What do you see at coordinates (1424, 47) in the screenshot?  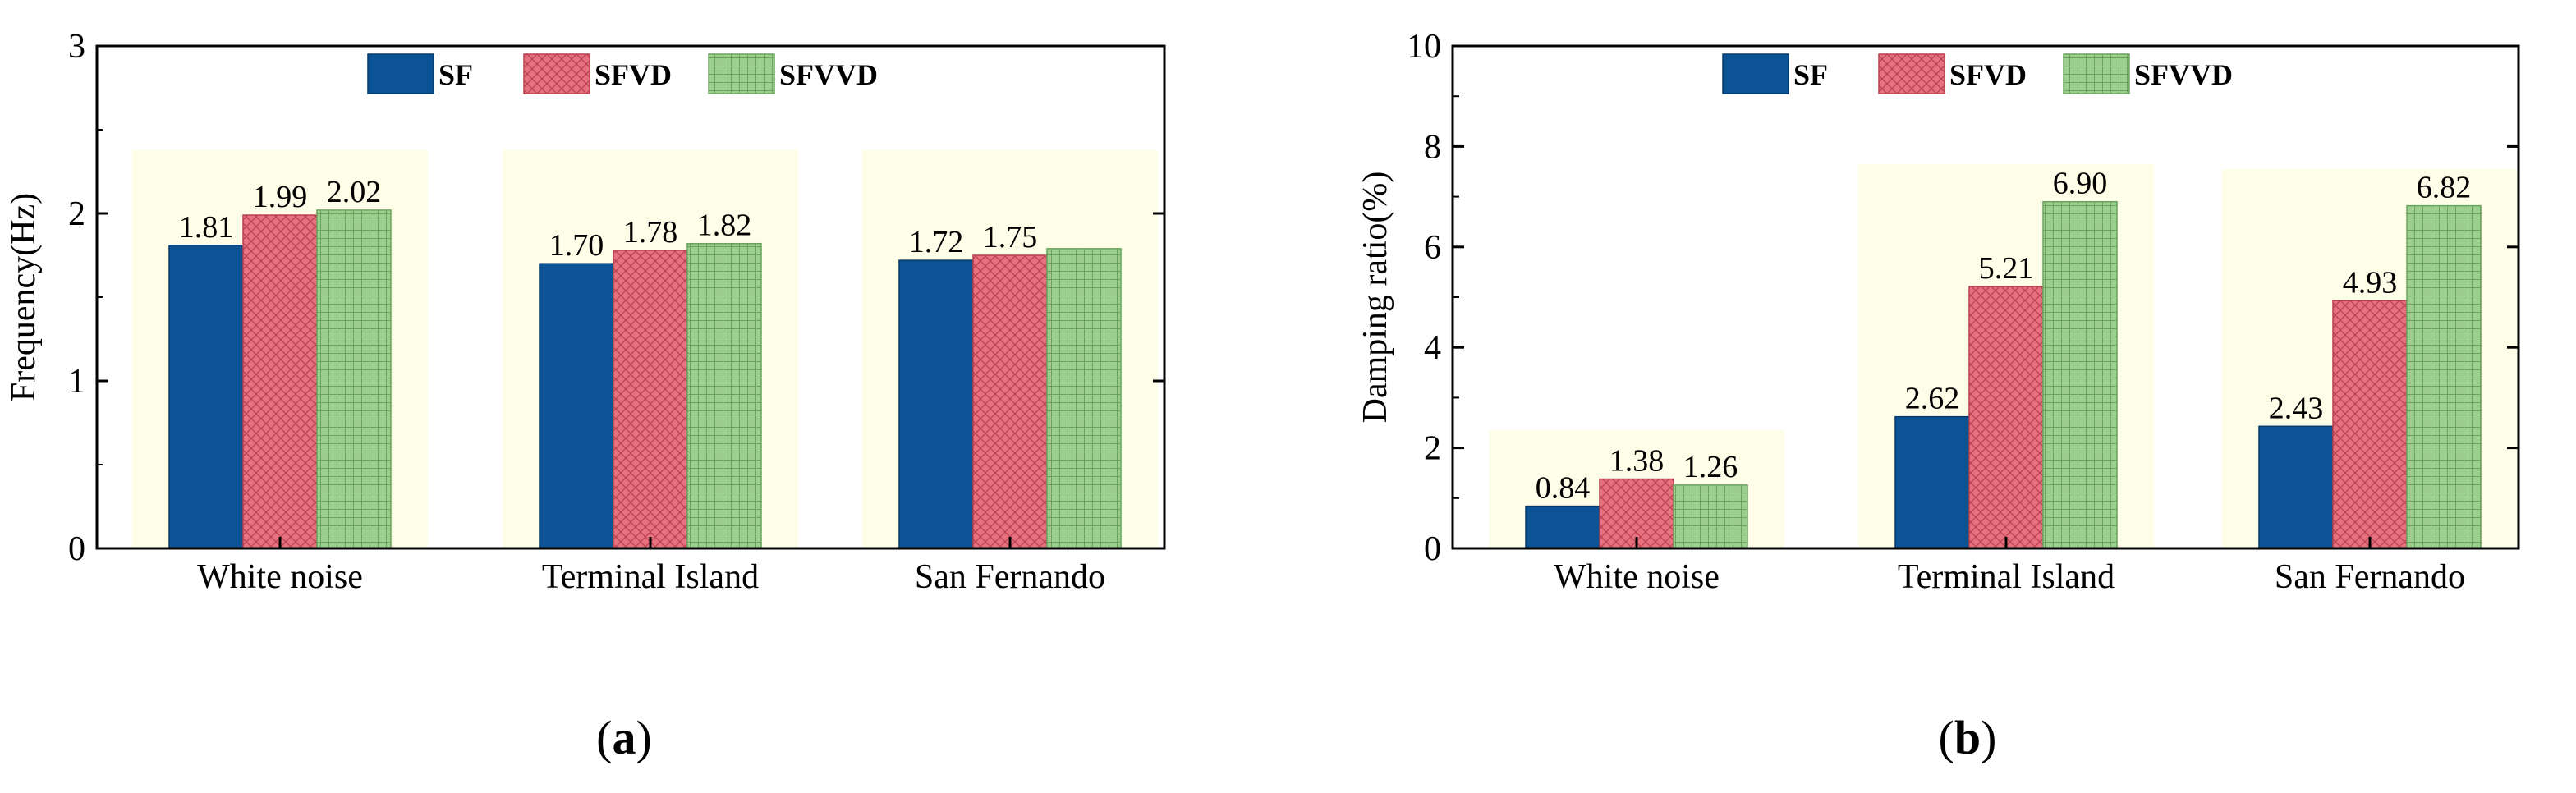 I see `y-tick-label: 10` at bounding box center [1424, 47].